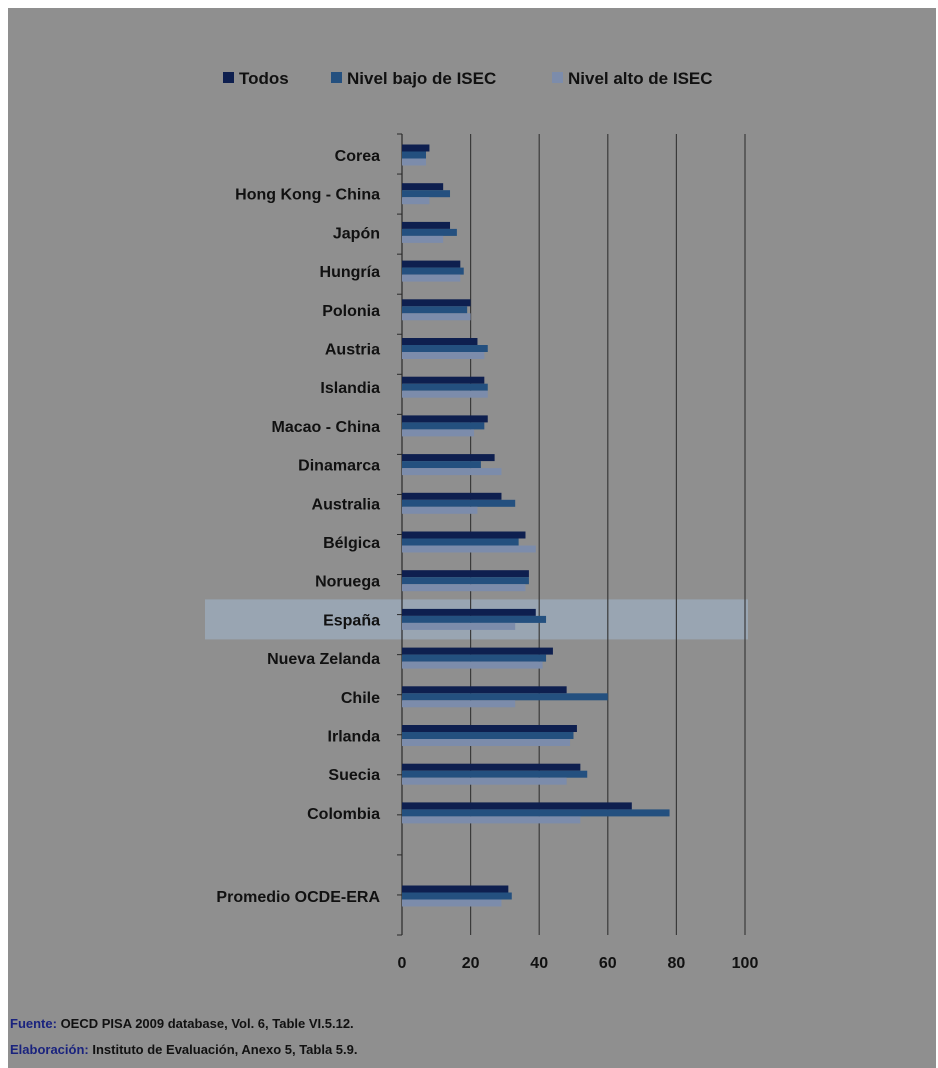 The image size is (938, 1068). Describe the element at coordinates (323, 659) in the screenshot. I see `category-label: Nueva Zelanda` at that location.